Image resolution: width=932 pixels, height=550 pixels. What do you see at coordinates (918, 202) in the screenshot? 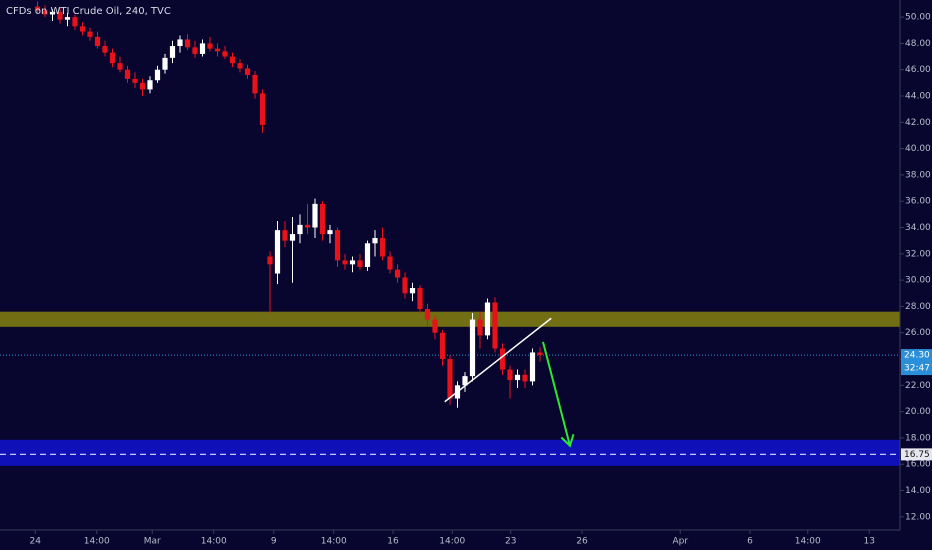
I see `y-tick-label: 36.00` at bounding box center [918, 202].